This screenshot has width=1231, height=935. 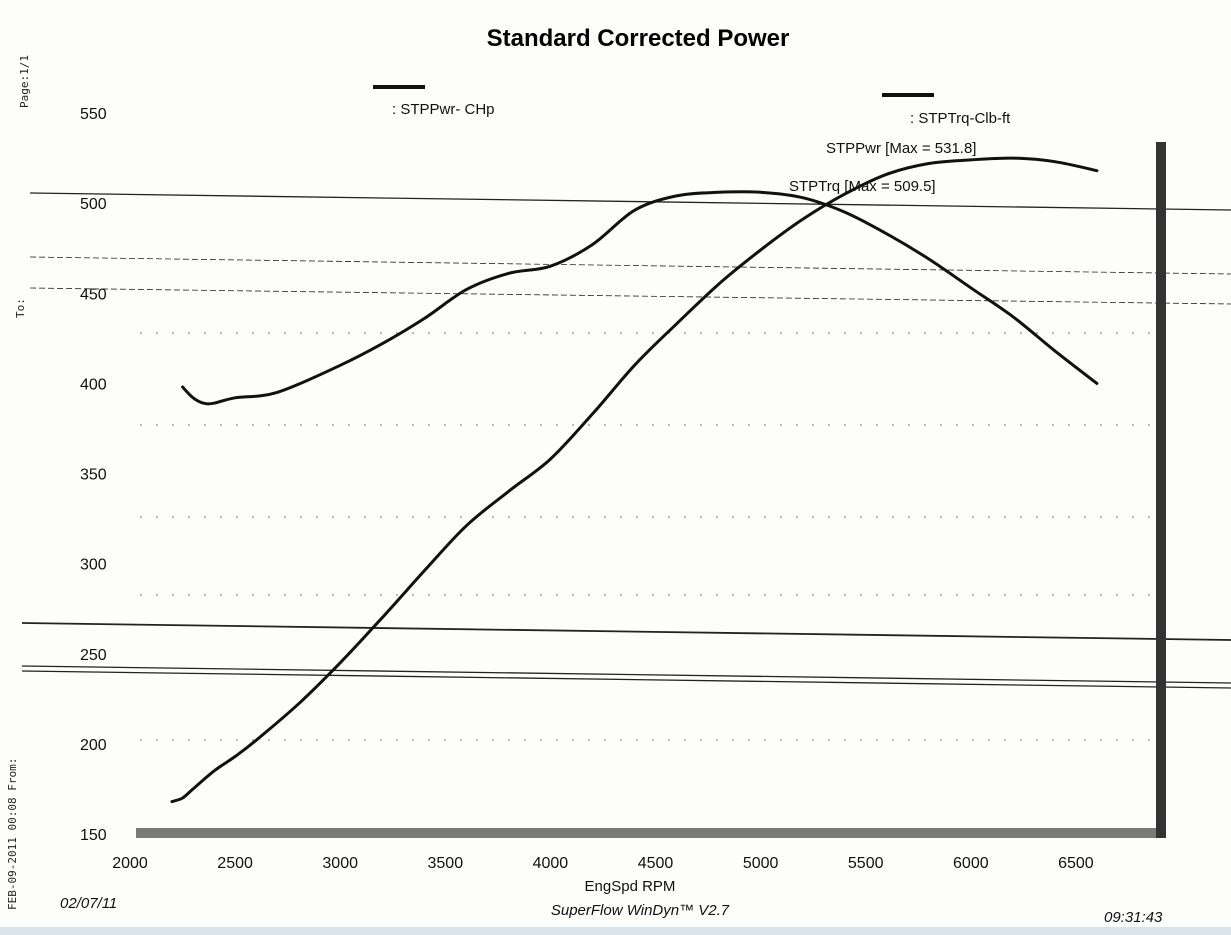 I want to click on x-tick-label: 4500, so click(x=656, y=863).